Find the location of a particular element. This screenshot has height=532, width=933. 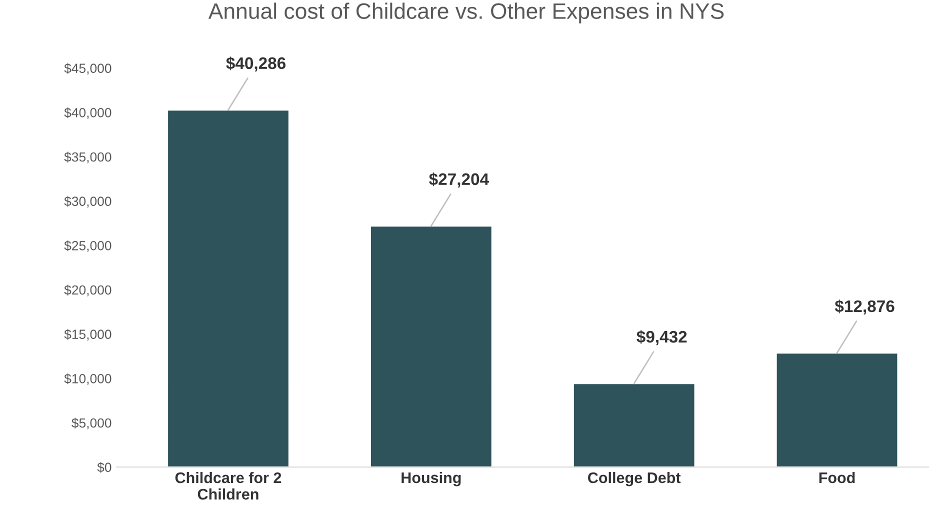

data-label: $40,286 is located at coordinates (256, 64).